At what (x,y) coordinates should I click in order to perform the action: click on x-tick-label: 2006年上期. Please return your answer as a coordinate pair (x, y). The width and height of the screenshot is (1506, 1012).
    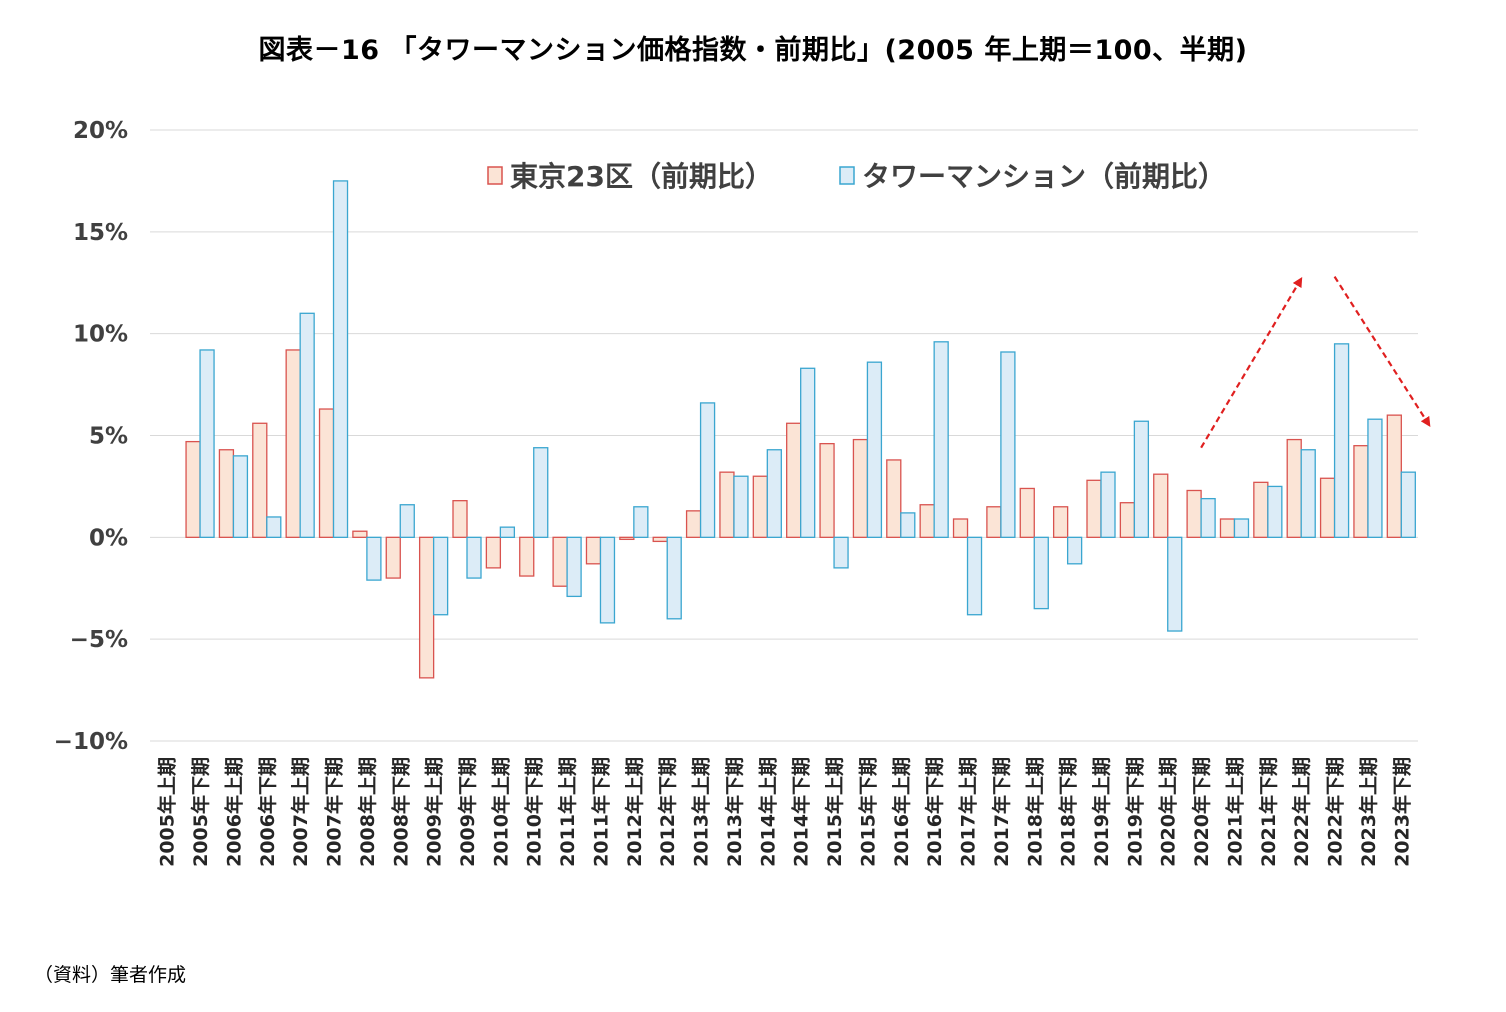
    Looking at the image, I should click on (233, 812).